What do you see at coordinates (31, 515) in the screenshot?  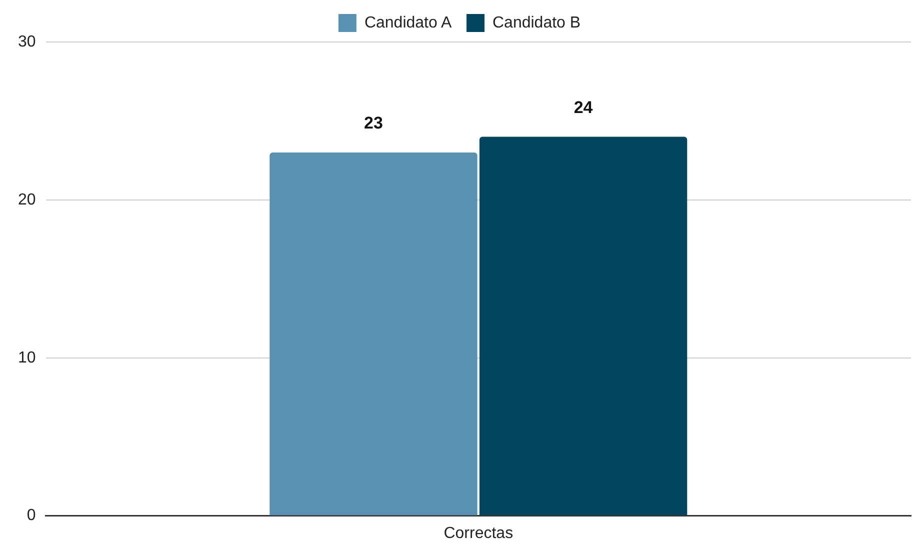 I see `y-tick-label: 0` at bounding box center [31, 515].